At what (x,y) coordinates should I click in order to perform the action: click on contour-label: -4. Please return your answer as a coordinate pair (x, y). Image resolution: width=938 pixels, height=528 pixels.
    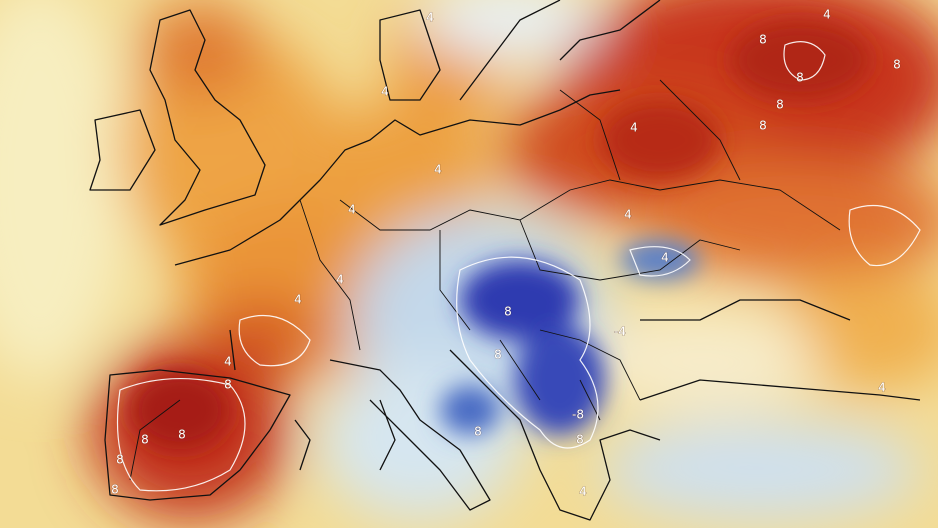
    Looking at the image, I should click on (620, 332).